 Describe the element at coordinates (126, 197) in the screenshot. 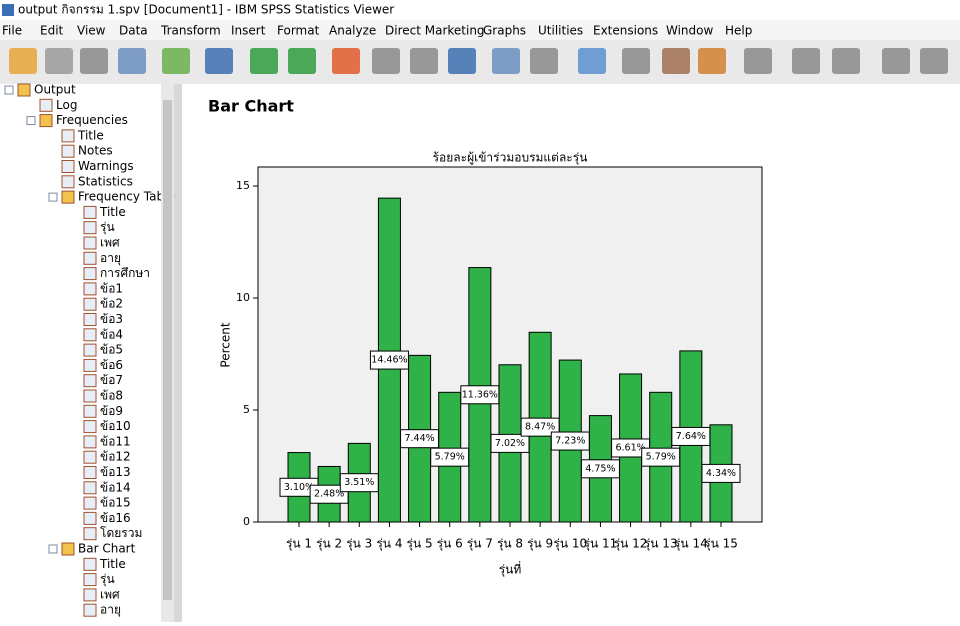

I see `outline-node: Frequency Table` at that location.